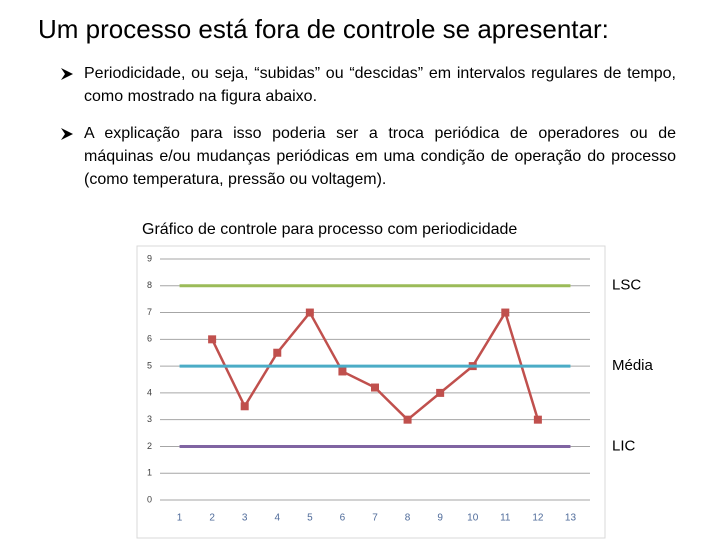 Image resolution: width=720 pixels, height=540 pixels. What do you see at coordinates (624, 445) in the screenshot?
I see `series-label: LIC` at bounding box center [624, 445].